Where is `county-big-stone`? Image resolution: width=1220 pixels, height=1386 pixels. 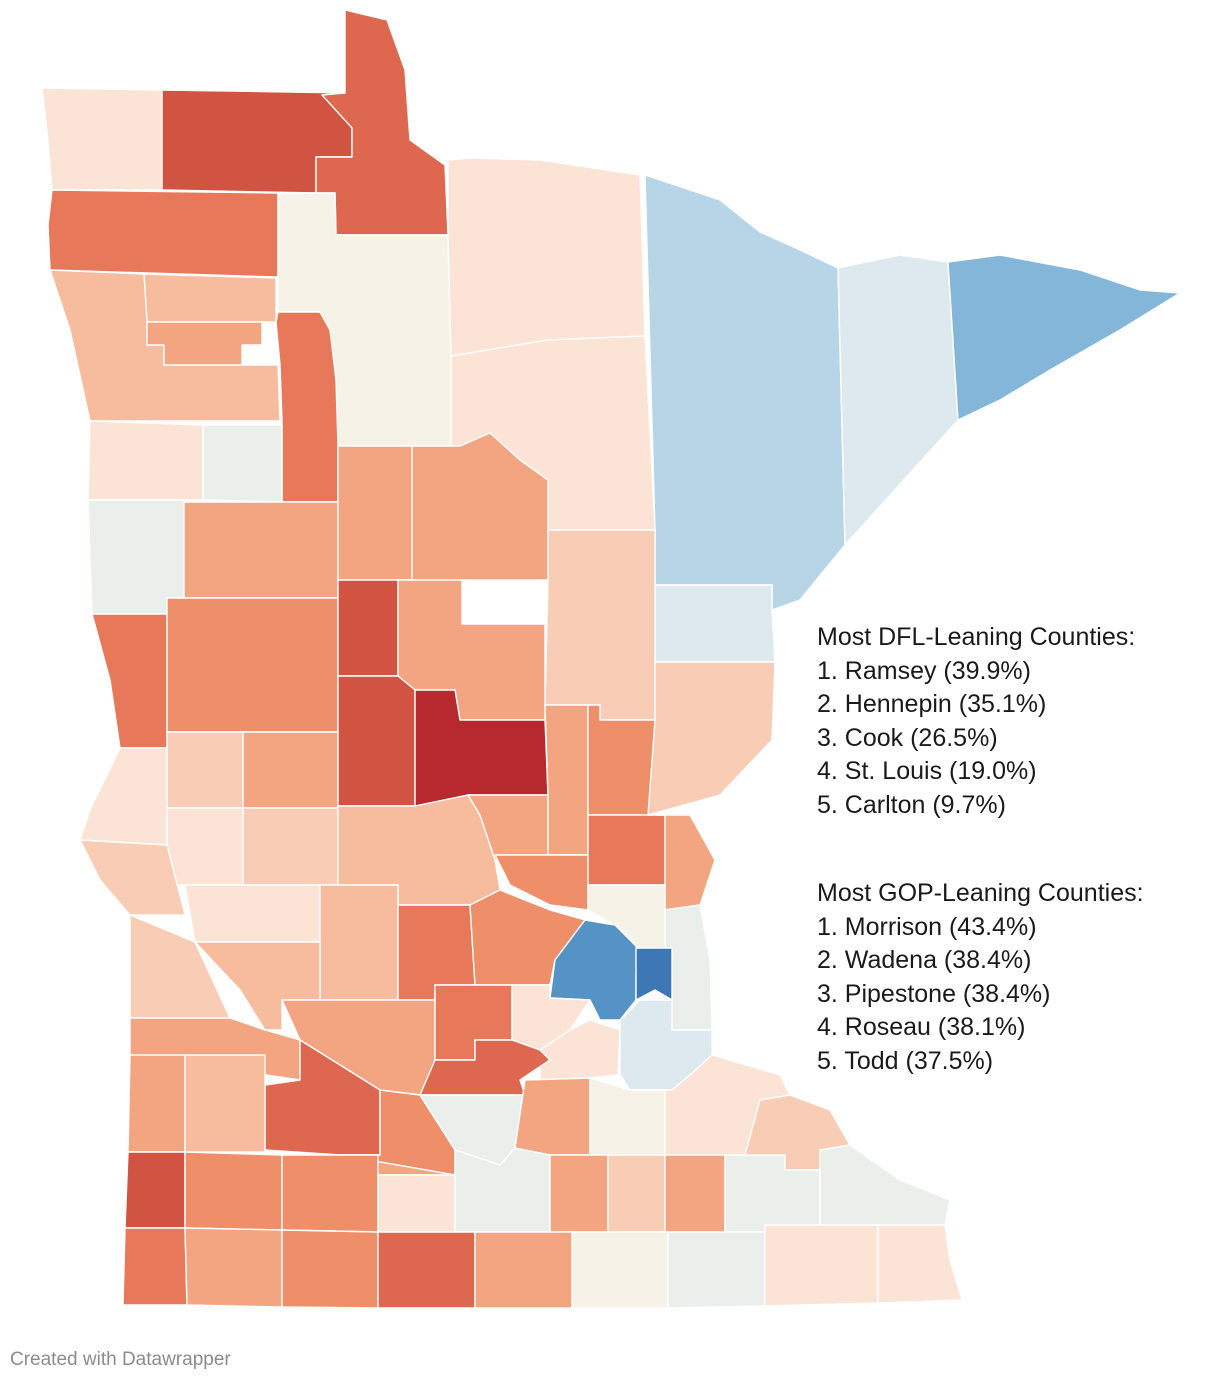
county-big-stone is located at coordinates (132, 877).